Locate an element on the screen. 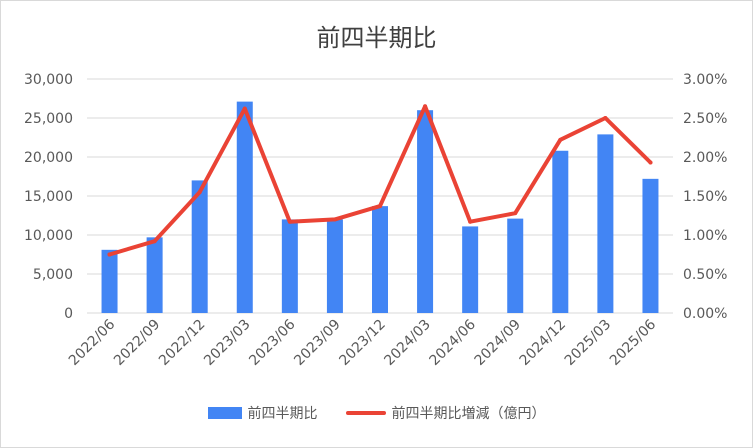 The width and height of the screenshot is (753, 448). legend-item-line: 前四半期比増減（億円） is located at coordinates (445, 413).